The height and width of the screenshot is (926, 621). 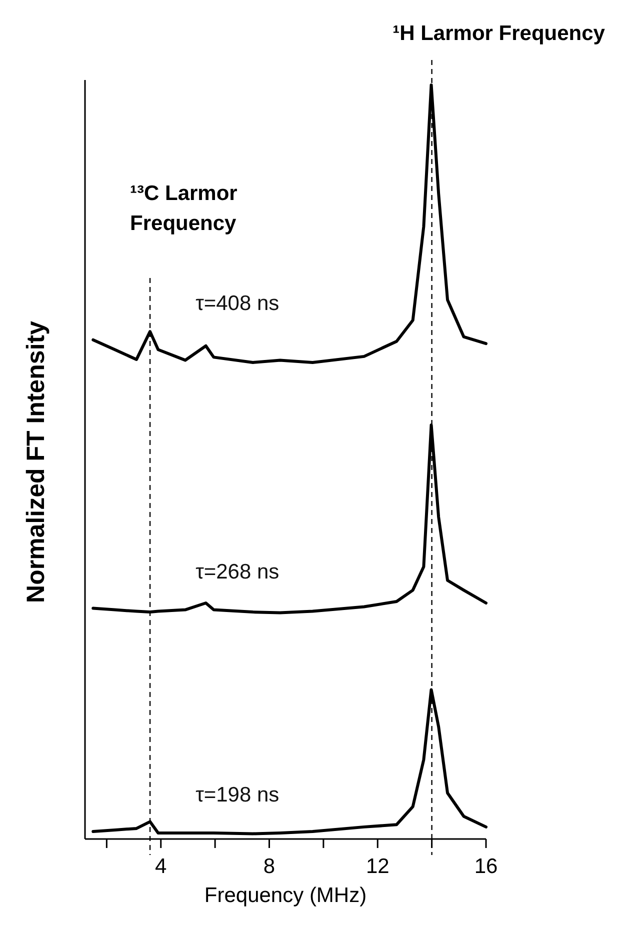 I want to click on series-label: τ=268 ns, so click(x=238, y=572).